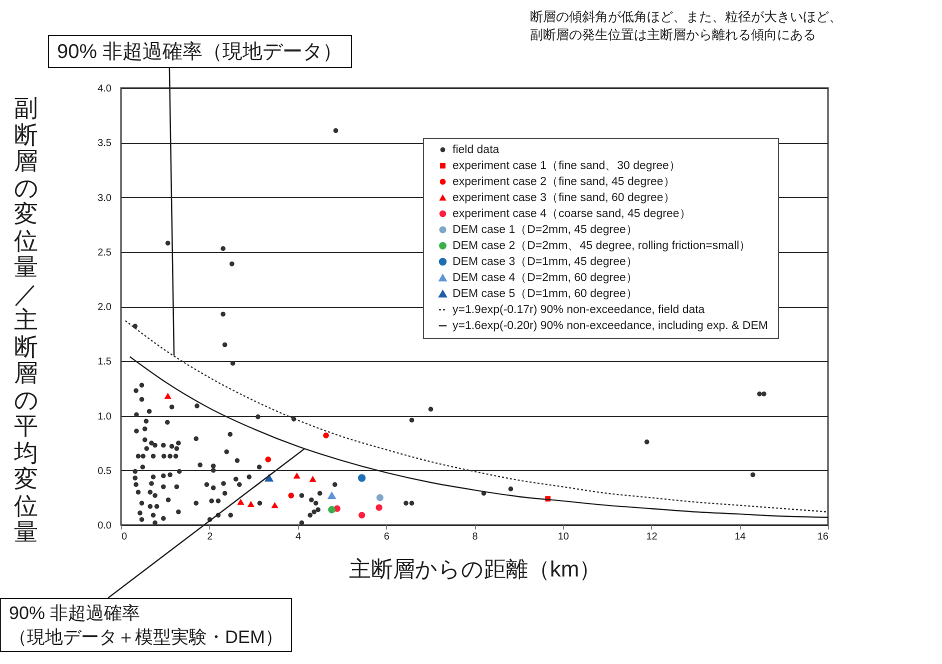 This screenshot has width=942, height=664. I want to click on y-tick-label: 3.5, so click(105, 144).